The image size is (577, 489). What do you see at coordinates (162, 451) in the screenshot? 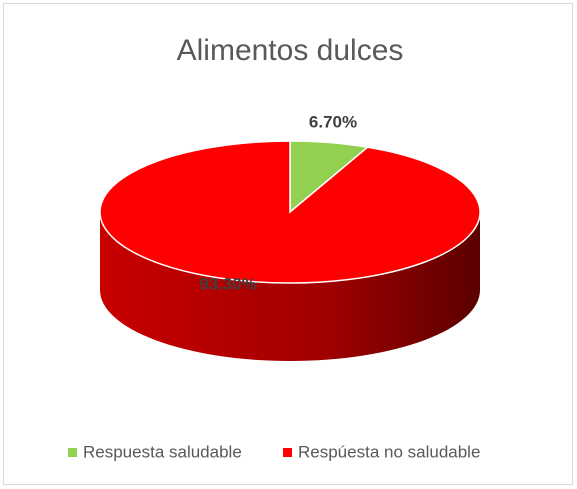
I see `legend-label: Respuesta saludable` at bounding box center [162, 451].